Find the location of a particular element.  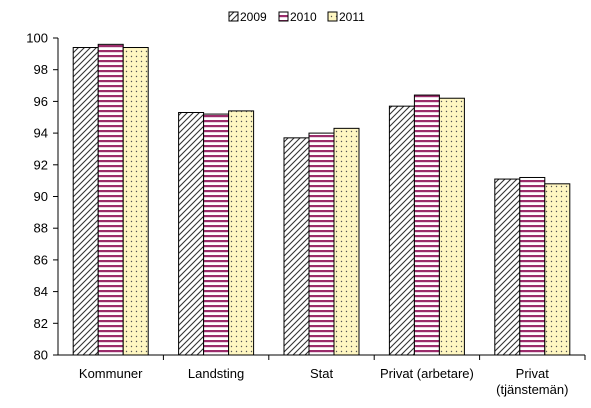

x-tick-label-line: Kommuner is located at coordinates (111, 373).